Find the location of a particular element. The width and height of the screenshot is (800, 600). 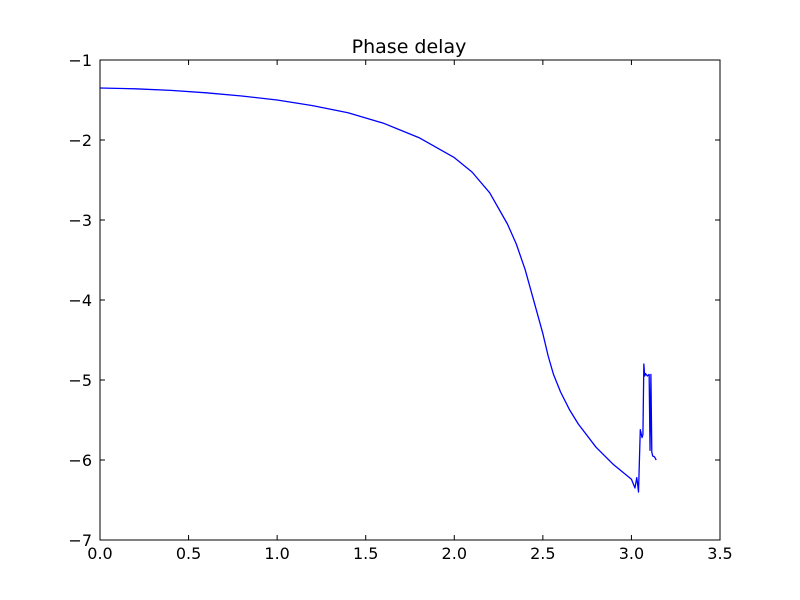

x-tick-label: 3.5 is located at coordinates (719, 553).